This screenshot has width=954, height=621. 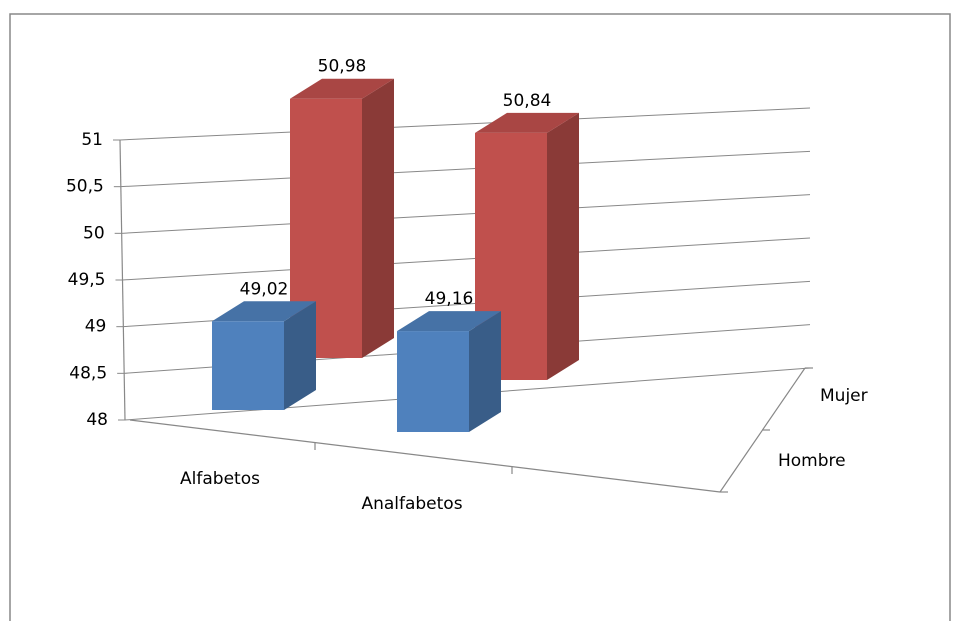 I want to click on floor, so click(x=471, y=430).